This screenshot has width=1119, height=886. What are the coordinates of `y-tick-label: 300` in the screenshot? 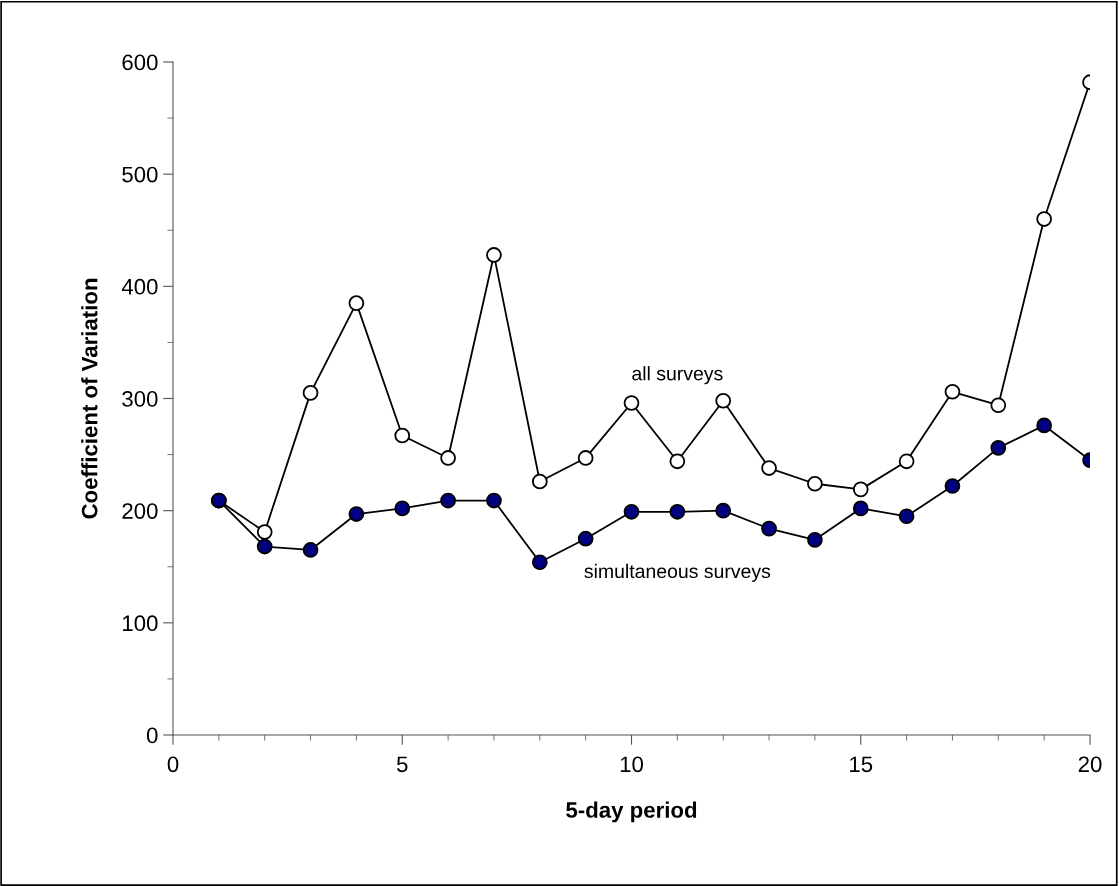 It's located at (140, 399).